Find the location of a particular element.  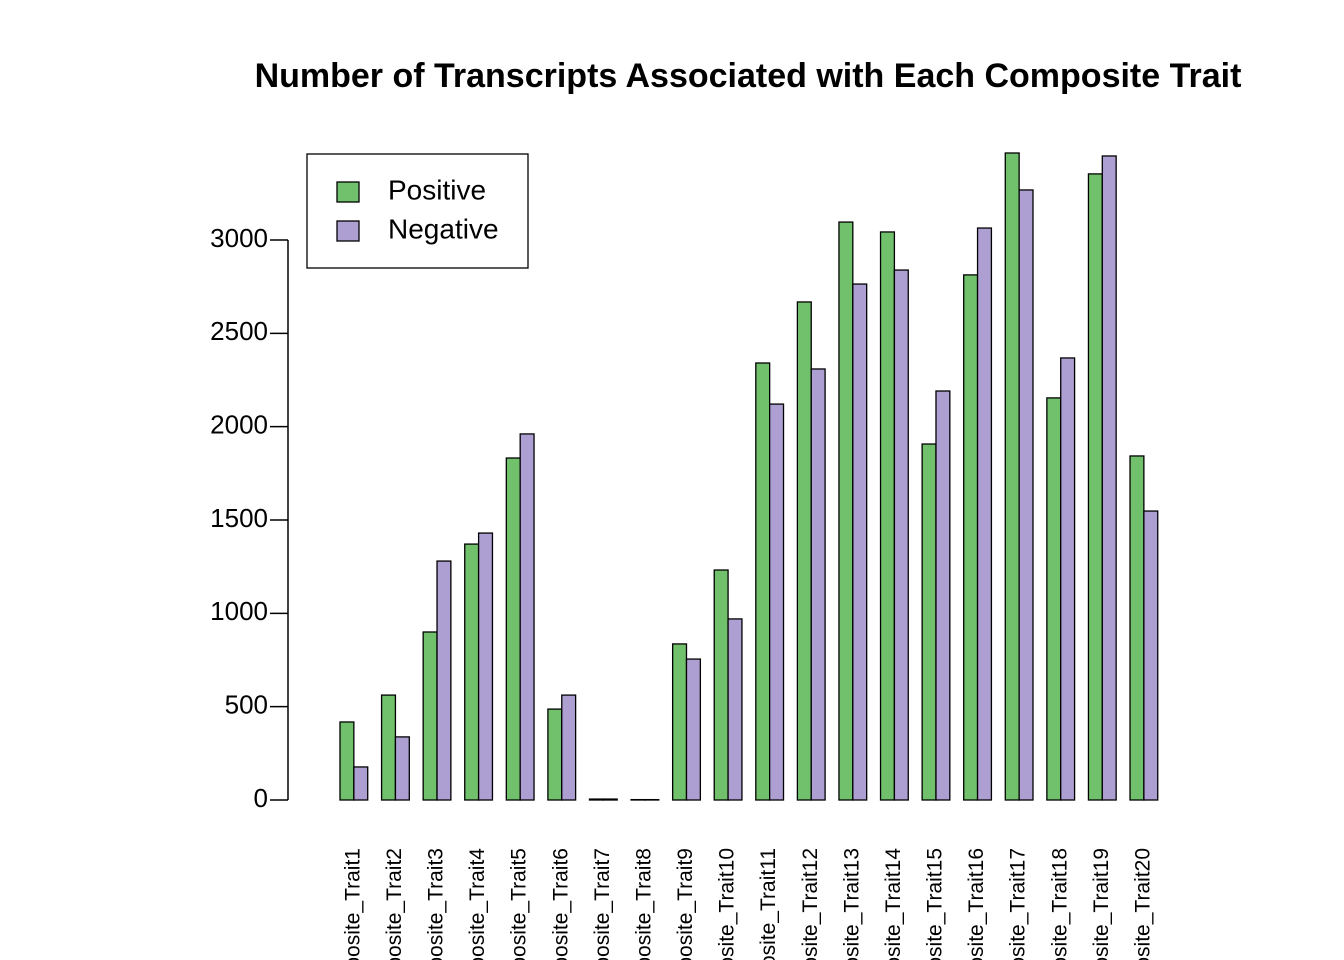

y-tick-label: 1500 is located at coordinates (239, 518).